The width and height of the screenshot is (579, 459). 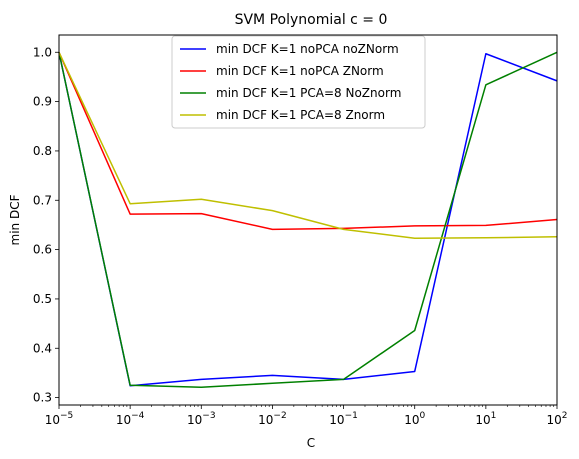 What do you see at coordinates (272, 419) in the screenshot?
I see `x-tick-label-4: 10⁻²` at bounding box center [272, 419].